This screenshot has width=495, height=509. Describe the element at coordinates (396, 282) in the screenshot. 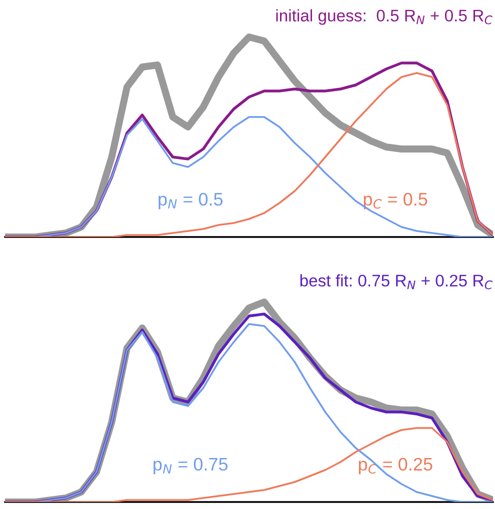

I see `chart-title: best fit: 0.75 R$_{N}$ + 0.25 R$_{C}$` at that location.